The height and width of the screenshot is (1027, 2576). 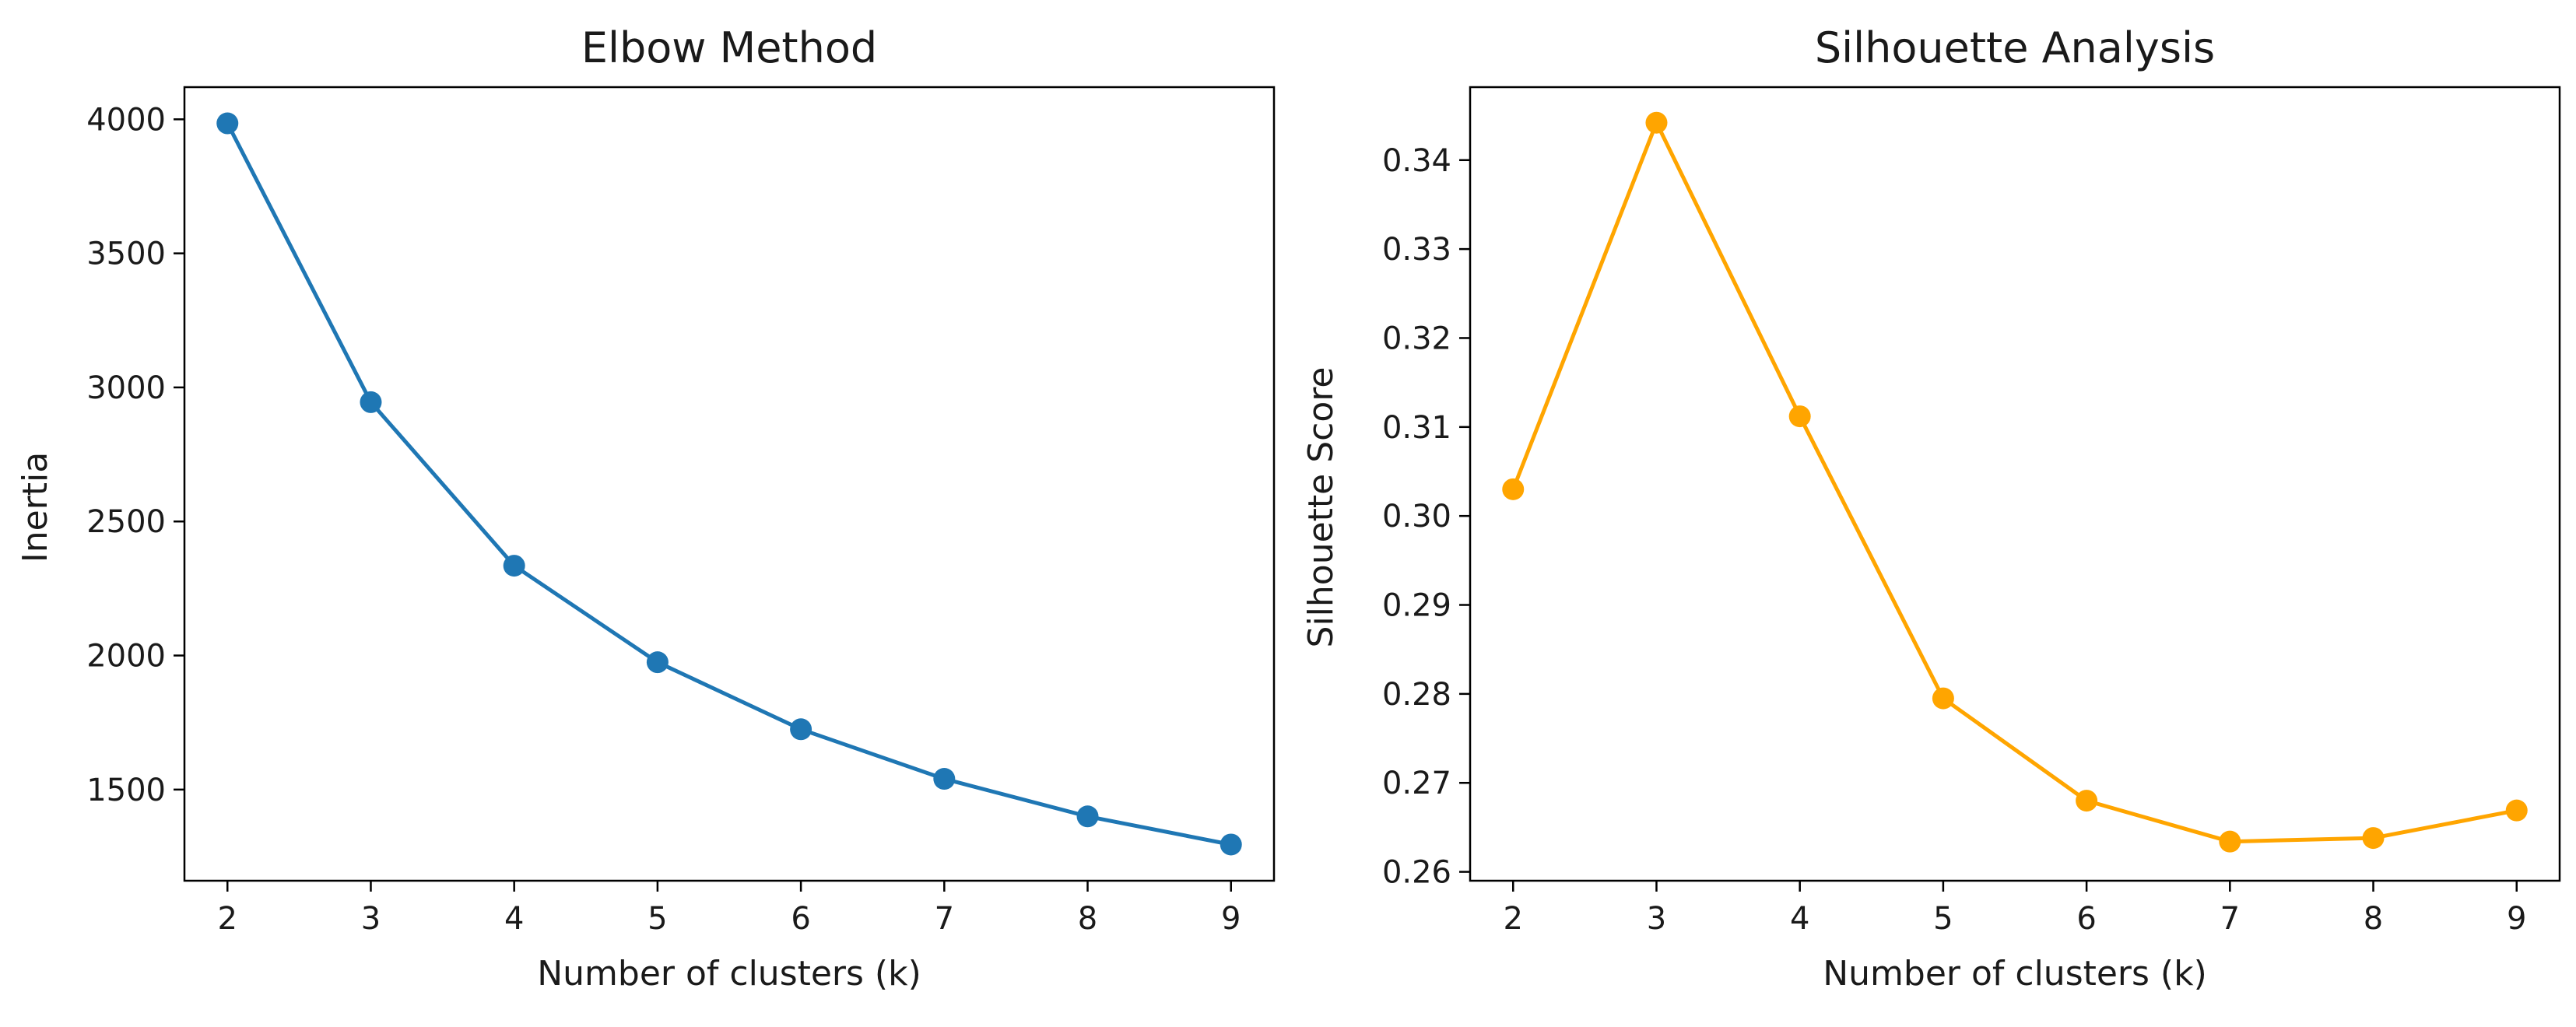 I want to click on chart-title: Silhouette Analysis, so click(x=2015, y=48).